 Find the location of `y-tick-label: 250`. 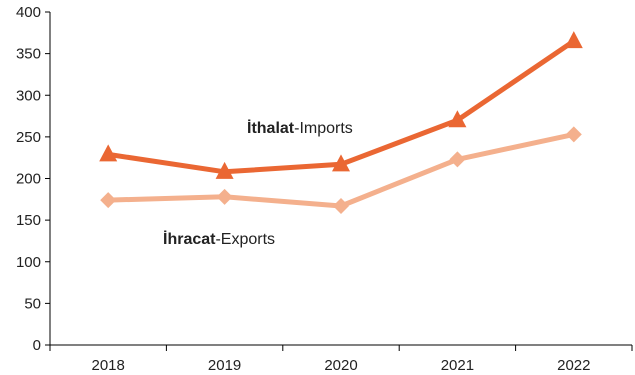

y-tick-label: 250 is located at coordinates (28, 137).